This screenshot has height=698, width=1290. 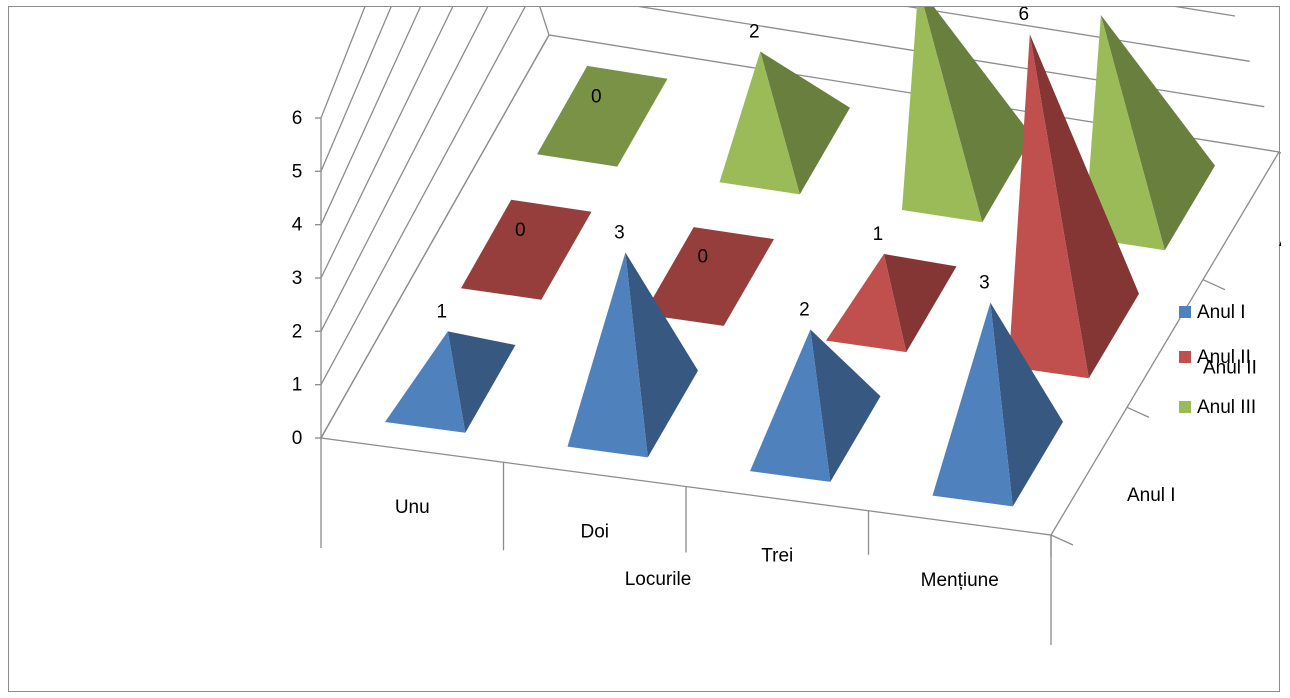 I want to click on x-axis-title: Locurile, so click(x=658, y=579).